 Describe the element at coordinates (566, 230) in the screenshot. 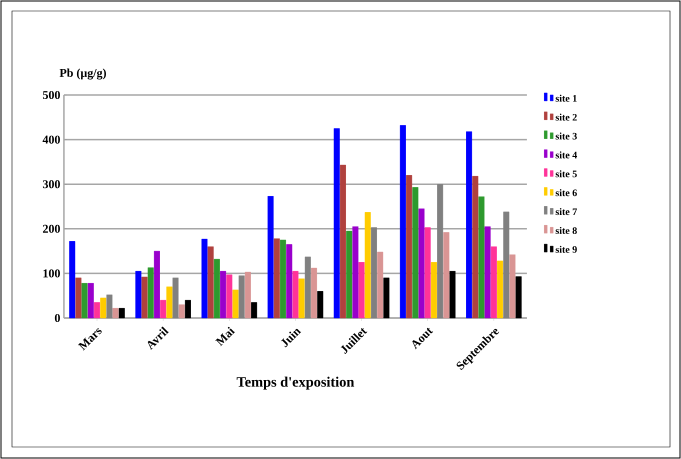

I see `legend-label: site 8` at that location.